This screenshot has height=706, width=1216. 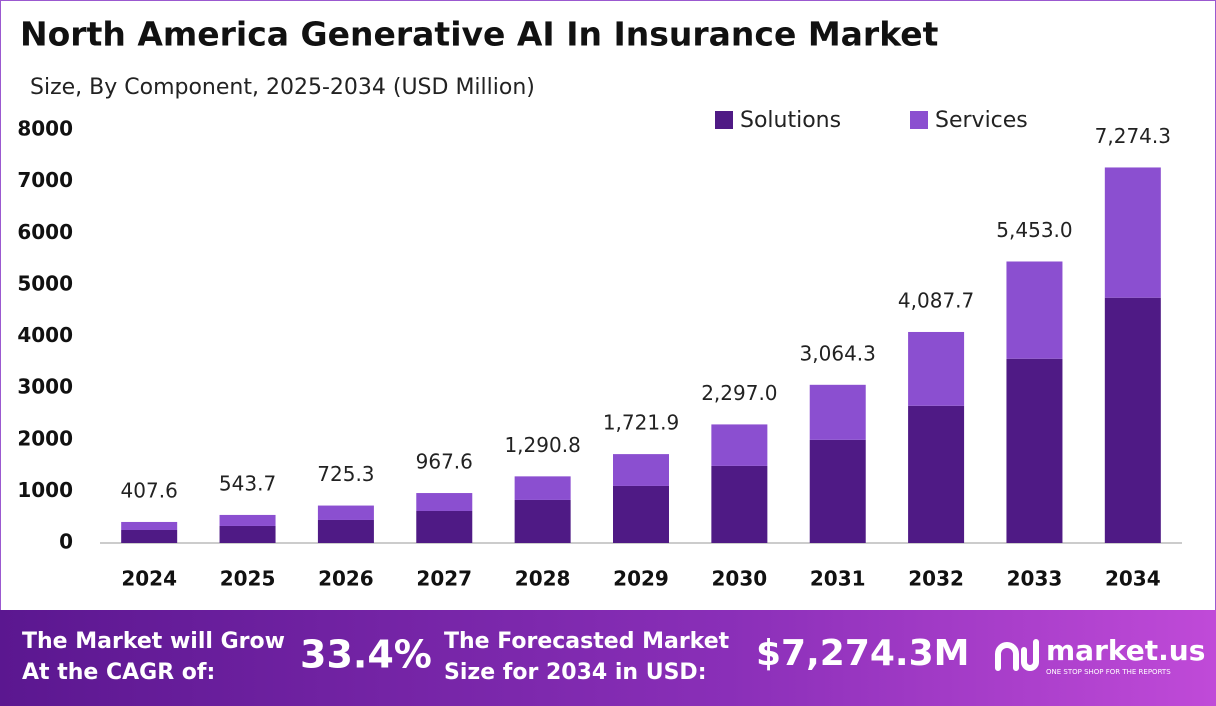 I want to click on total-label: 7,274.3, so click(x=1133, y=136).